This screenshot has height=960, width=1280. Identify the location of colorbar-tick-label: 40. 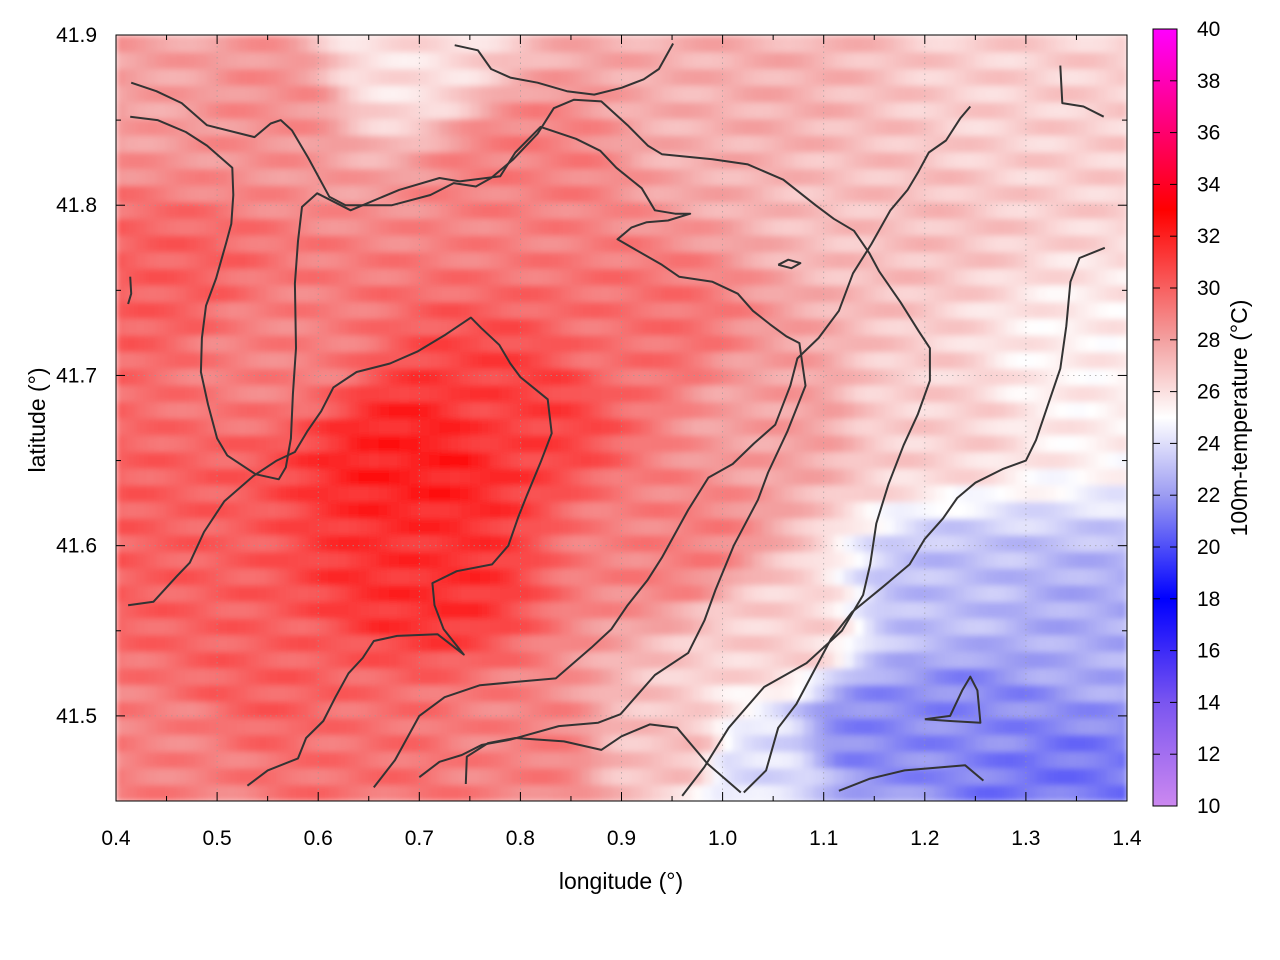
(1208, 29).